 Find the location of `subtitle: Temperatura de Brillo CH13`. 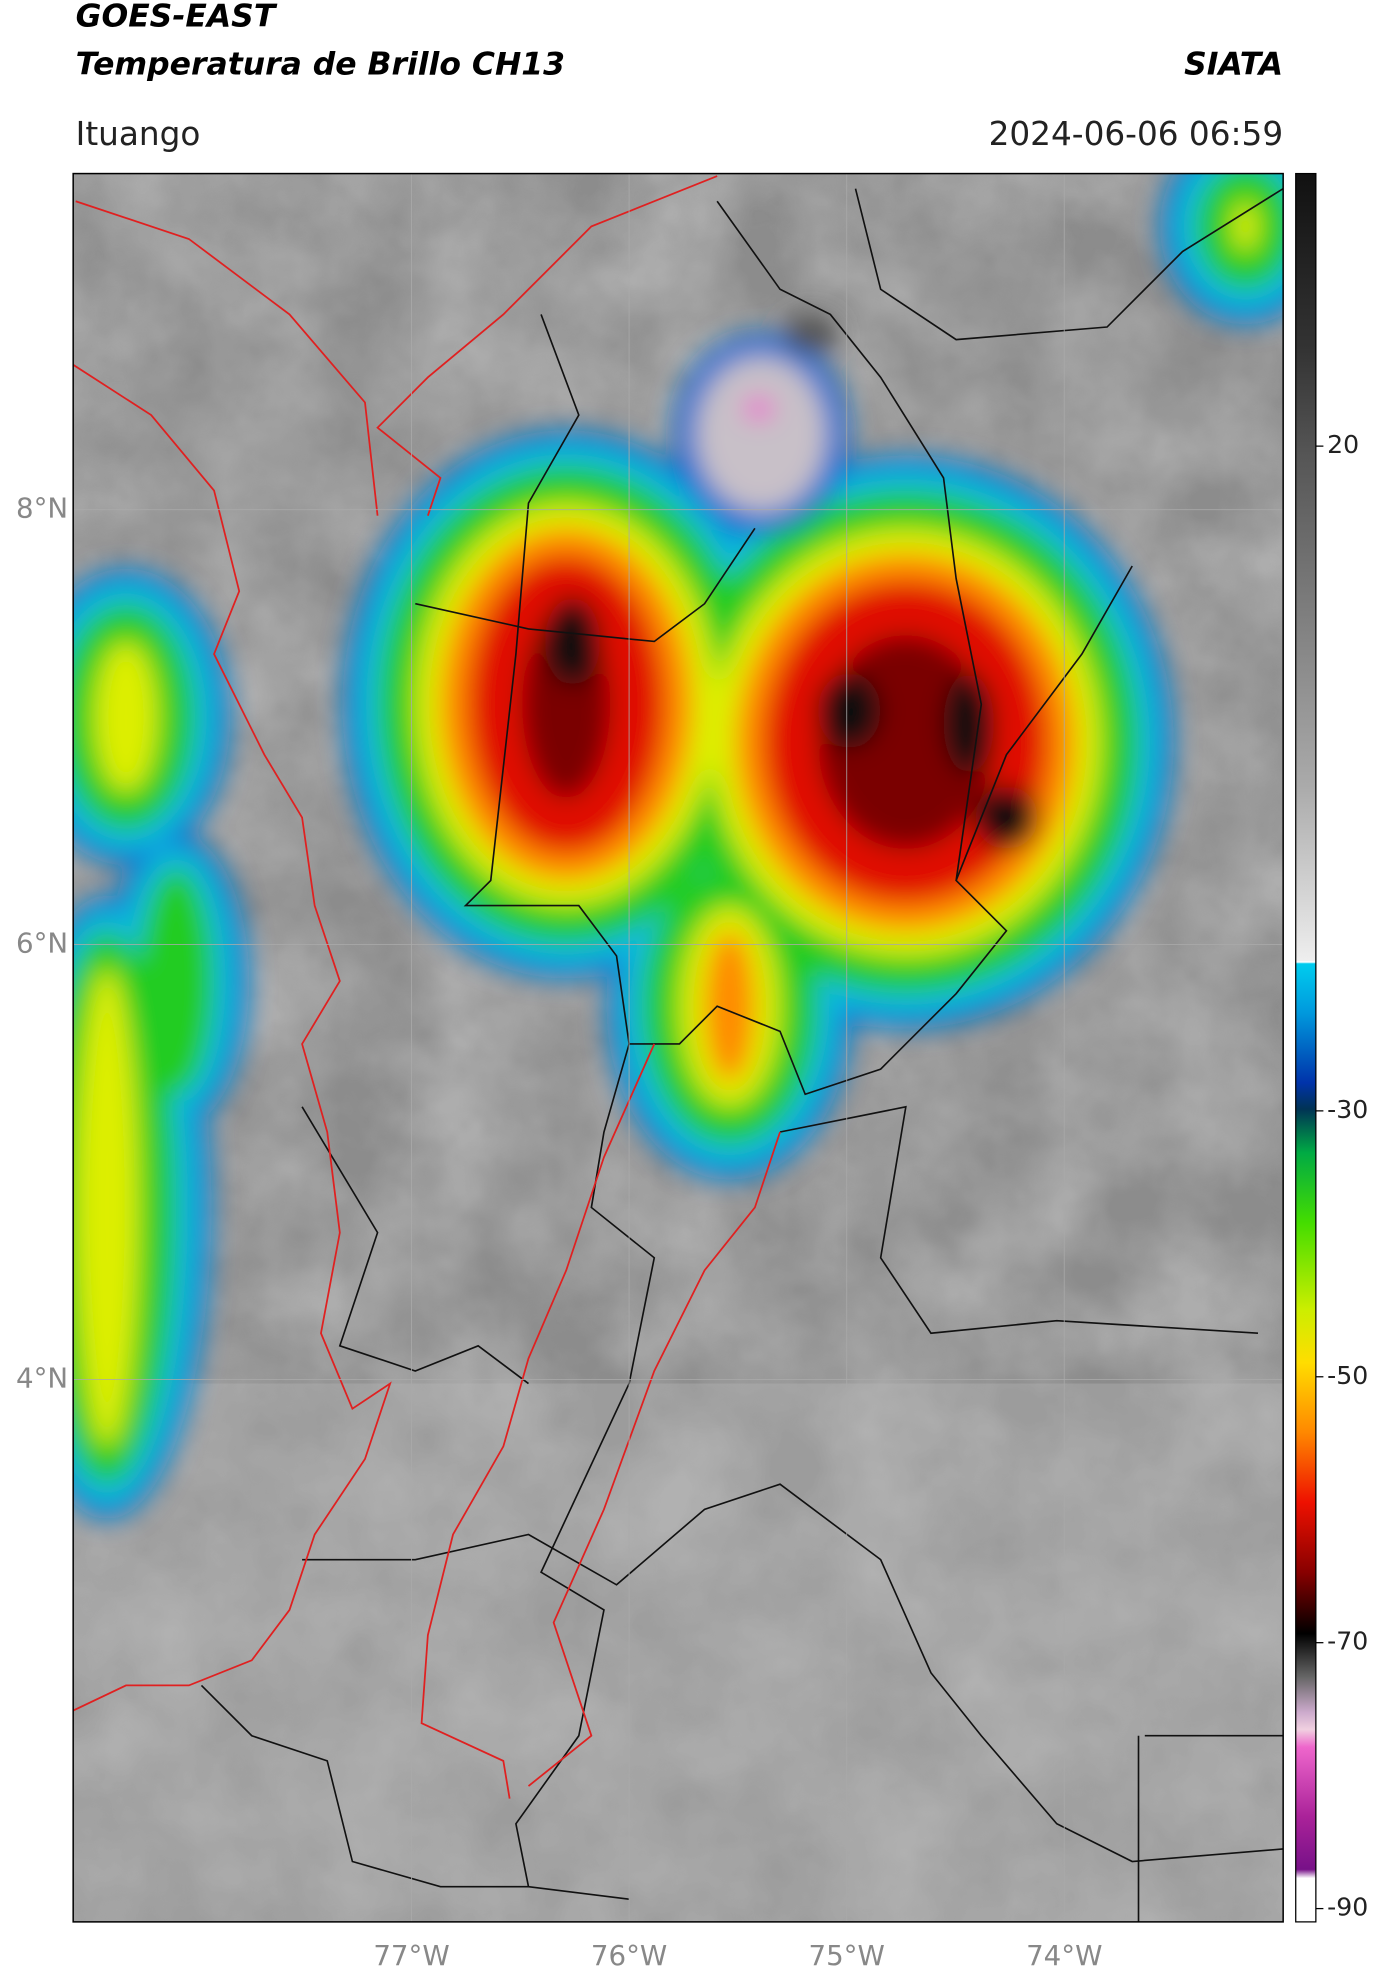

subtitle: Temperatura de Brillo CH13 is located at coordinates (320, 64).